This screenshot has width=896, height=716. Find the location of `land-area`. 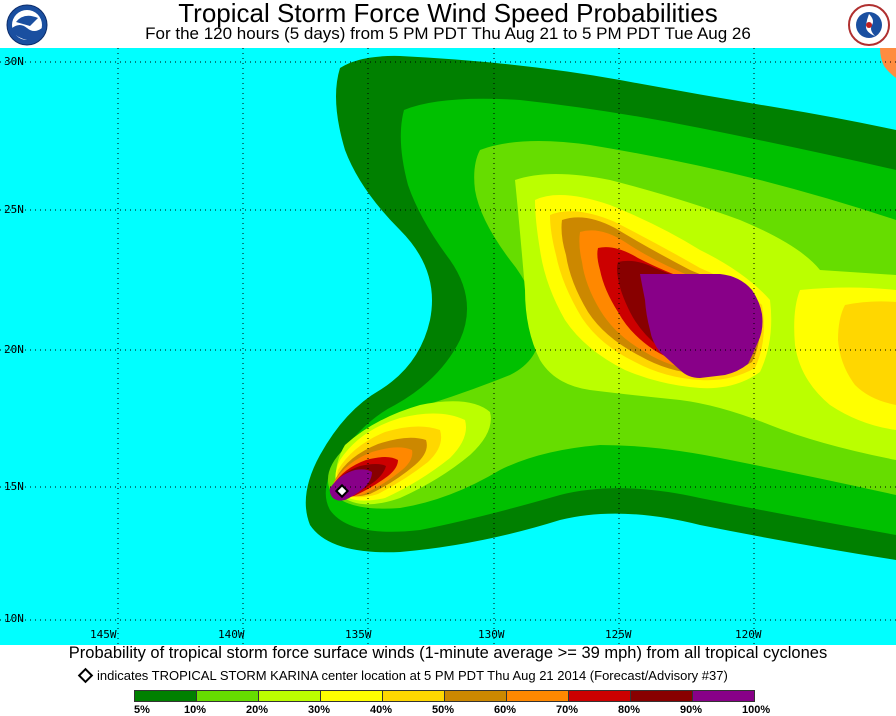

land-area is located at coordinates (888, 63).